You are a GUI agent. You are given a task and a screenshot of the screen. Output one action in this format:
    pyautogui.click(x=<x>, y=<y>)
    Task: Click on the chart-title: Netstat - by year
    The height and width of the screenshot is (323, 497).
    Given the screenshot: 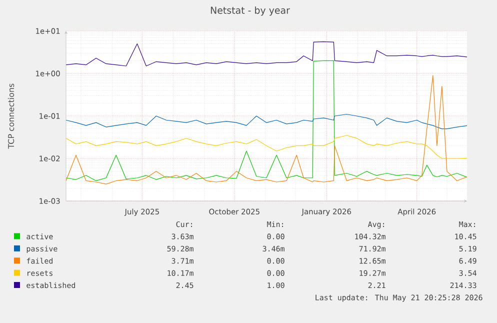 What is the action you would take?
    pyautogui.click(x=250, y=11)
    